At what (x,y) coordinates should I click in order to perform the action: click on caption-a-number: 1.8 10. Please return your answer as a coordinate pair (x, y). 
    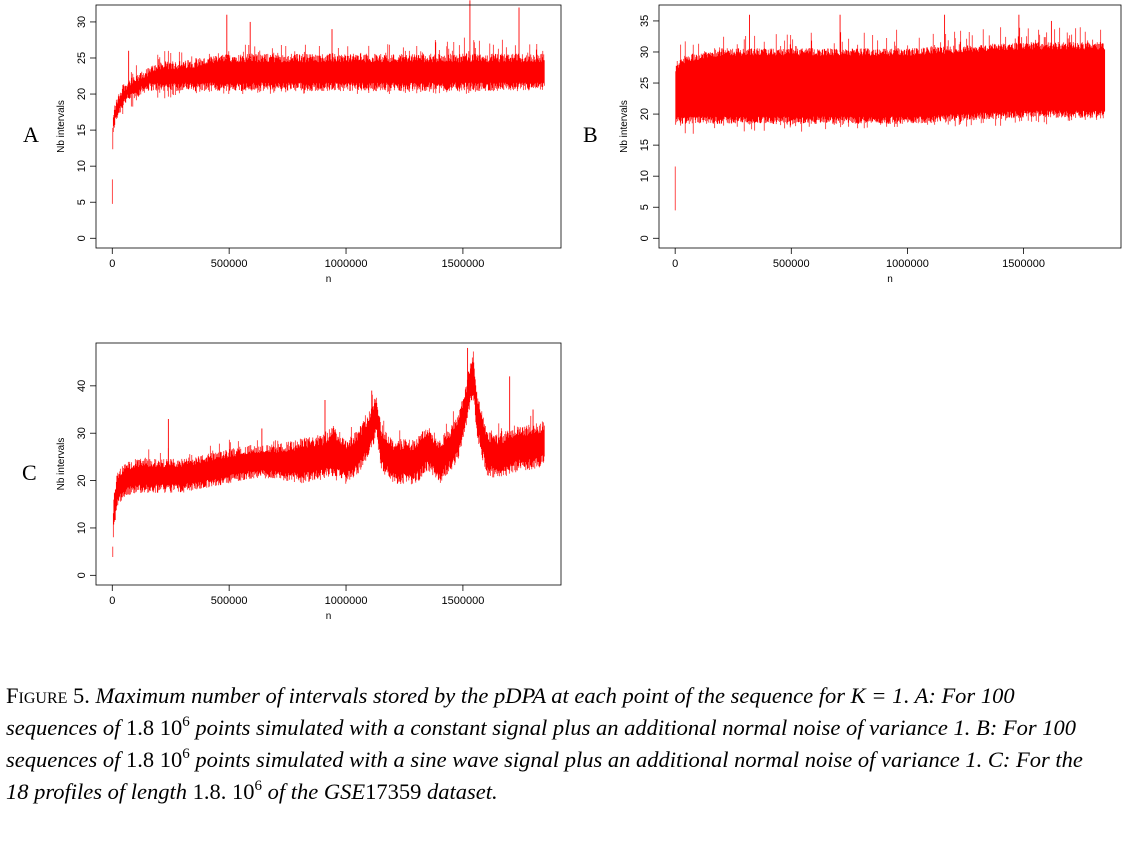
    Looking at the image, I should click on (154, 727).